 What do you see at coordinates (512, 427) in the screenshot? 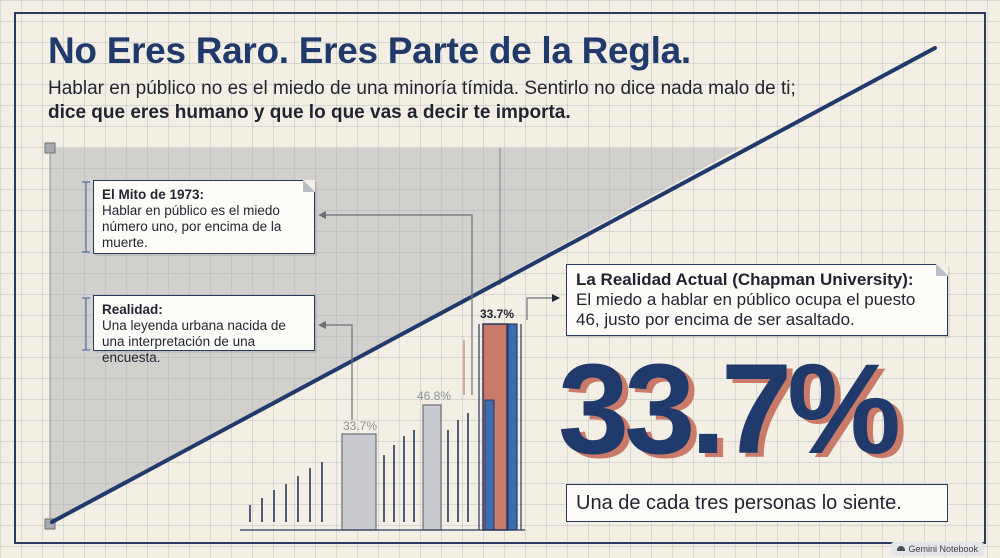
I see `bar-navy` at bounding box center [512, 427].